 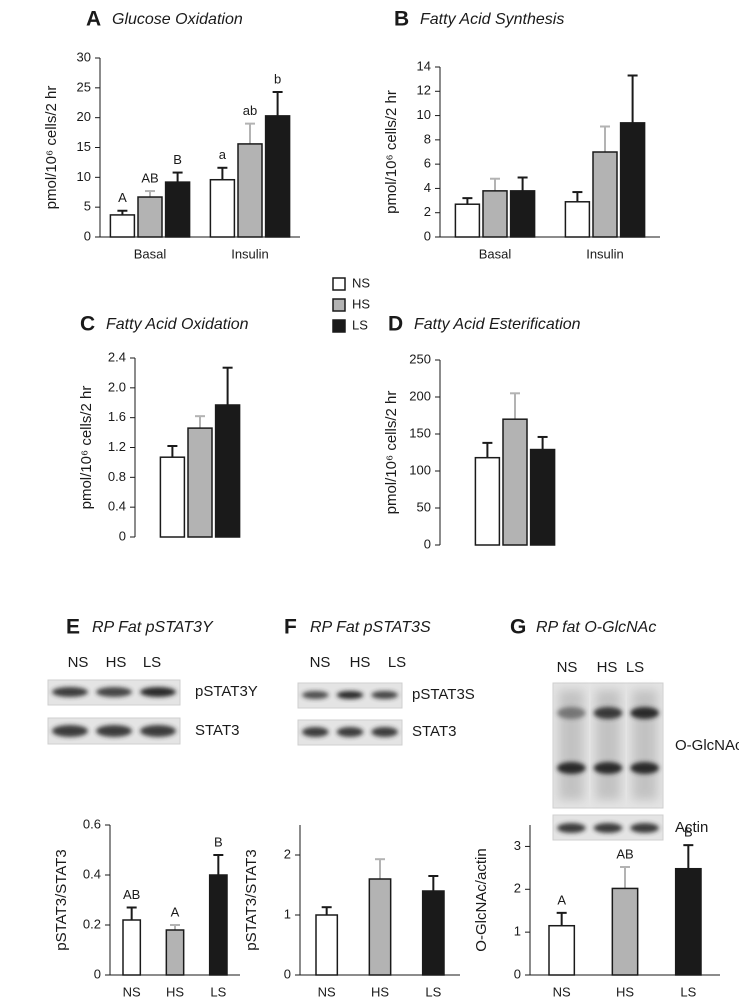 I want to click on significance-label: ab, so click(x=250, y=110).